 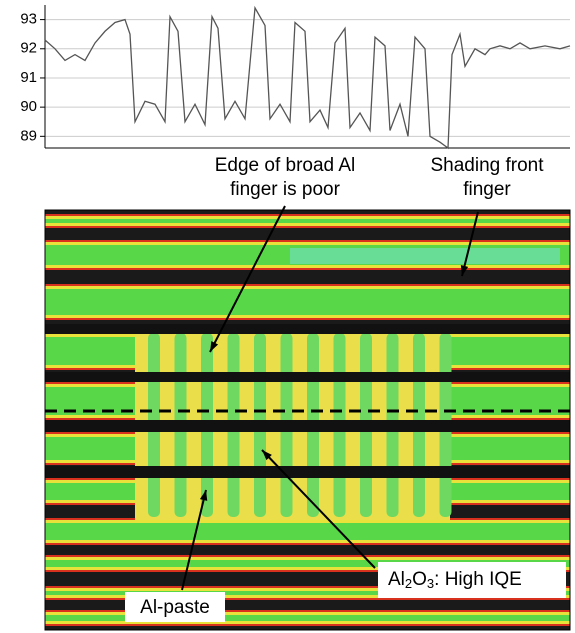 What do you see at coordinates (28, 19) in the screenshot?
I see `y-tick-label: 93` at bounding box center [28, 19].